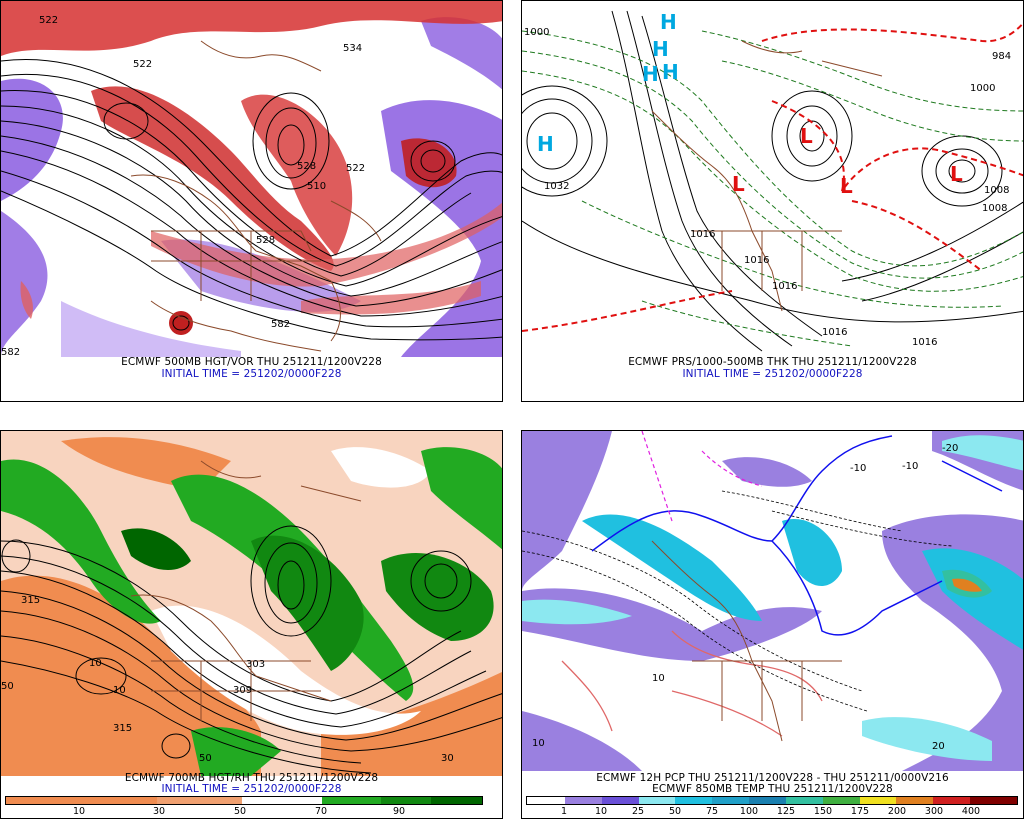 The width and height of the screenshot is (1024, 819). I want to click on precip-tick: 25, so click(638, 811).